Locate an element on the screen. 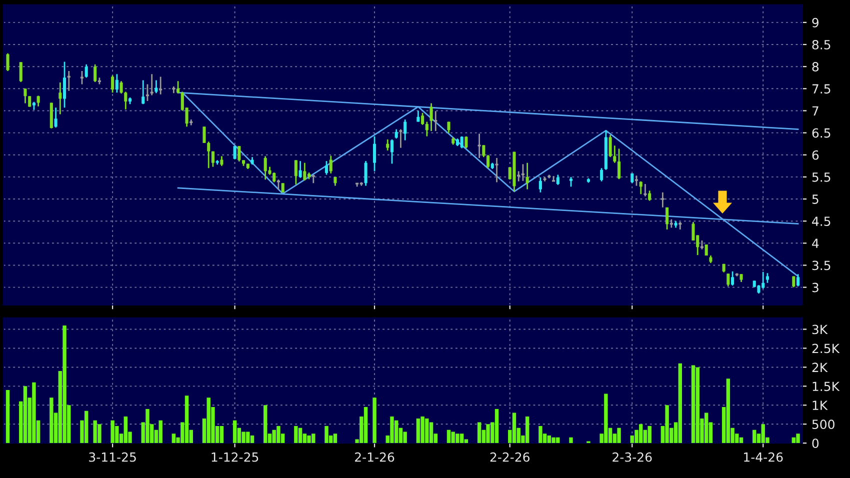  y-tick-label: 2K is located at coordinates (820, 367).